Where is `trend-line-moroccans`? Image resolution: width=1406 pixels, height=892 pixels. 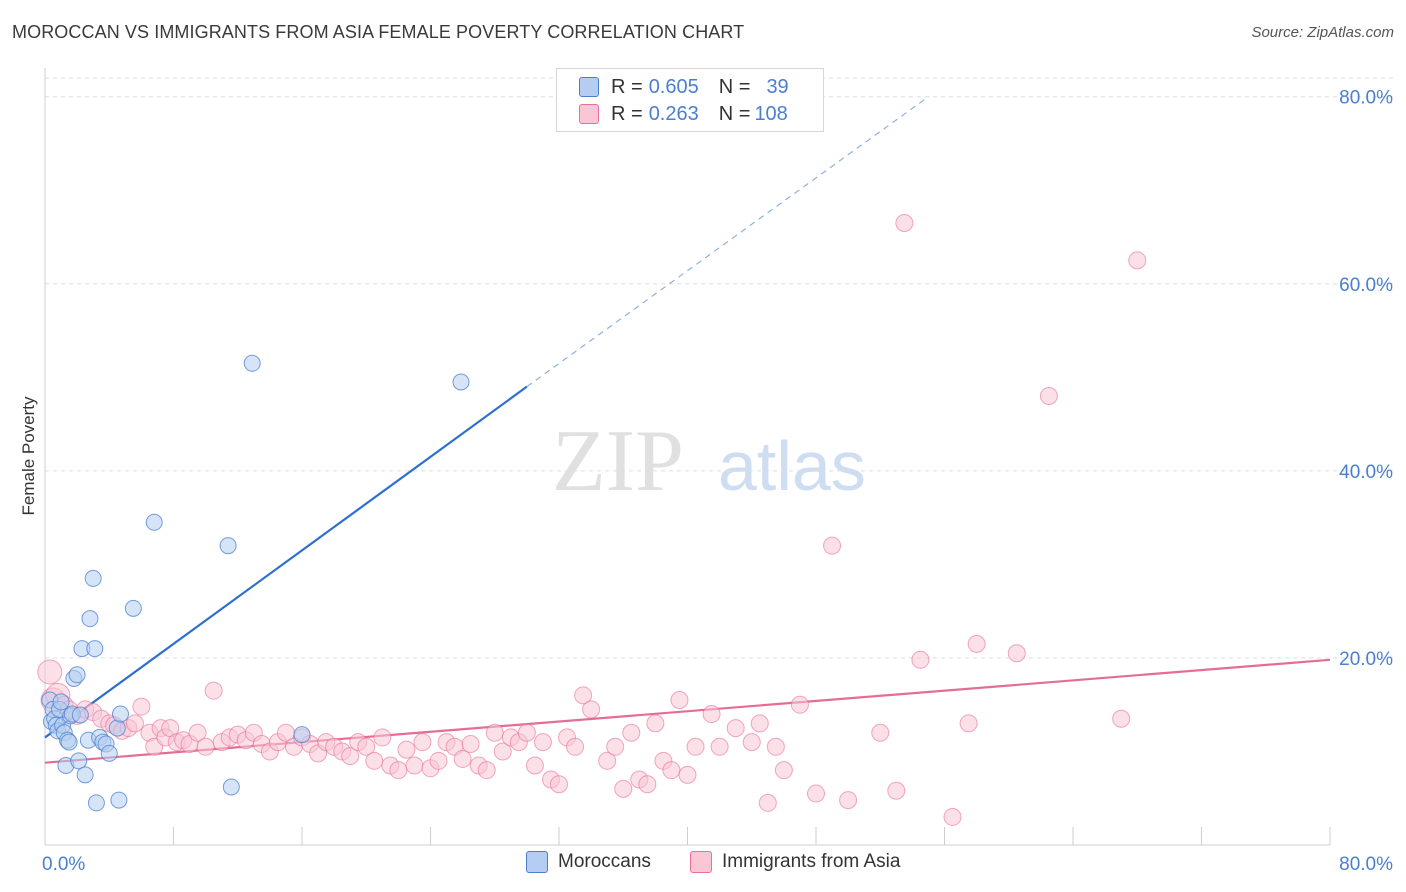 trend-line-moroccans is located at coordinates (286, 562).